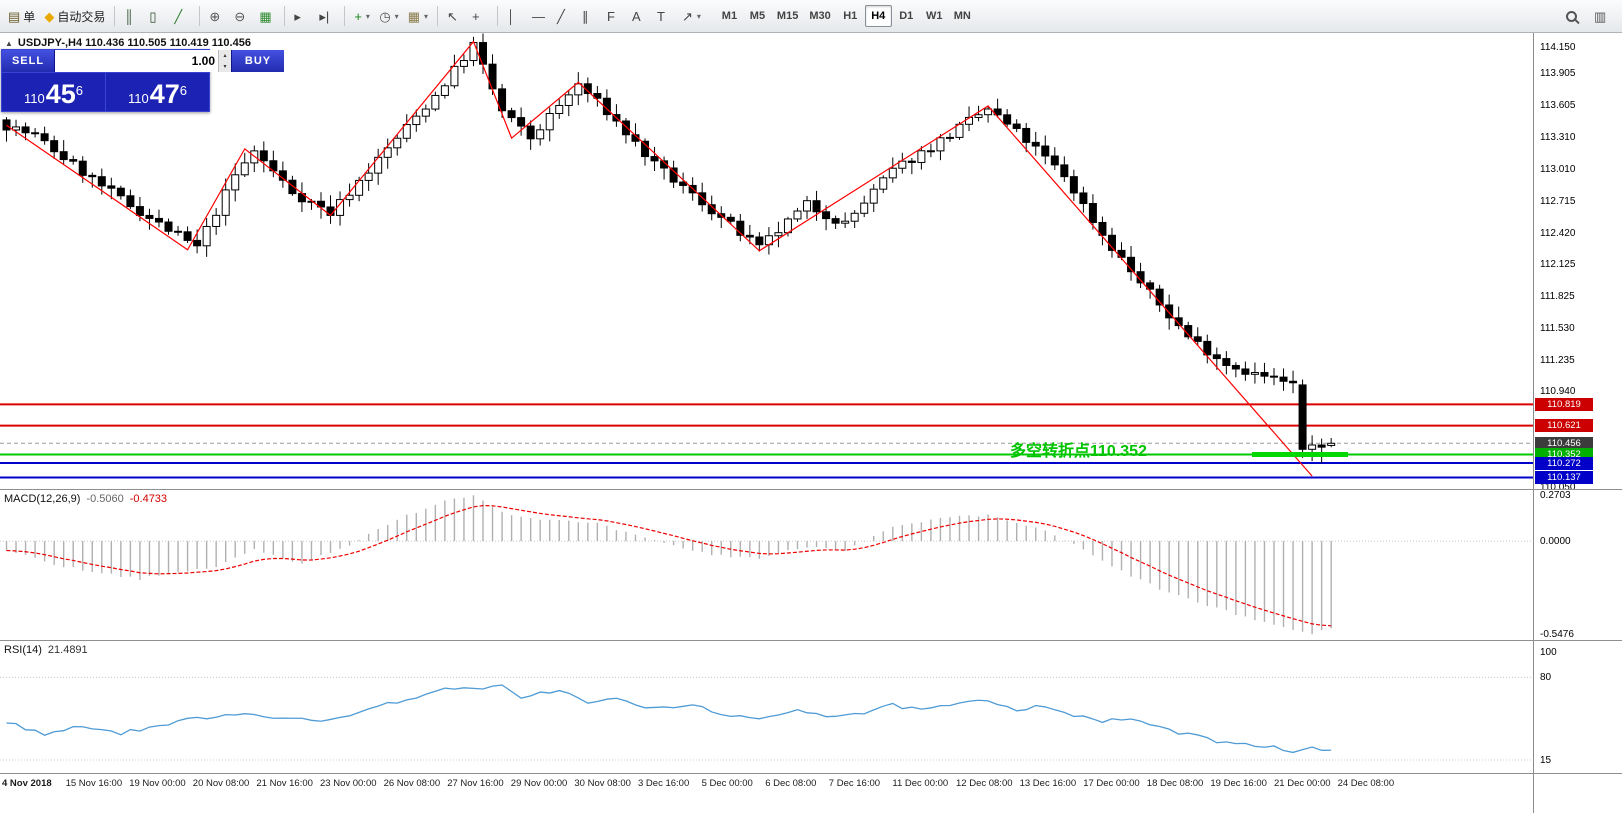 The width and height of the screenshot is (1622, 813). What do you see at coordinates (590, 16) in the screenshot?
I see `equidistant-channel-button: ∥` at bounding box center [590, 16].